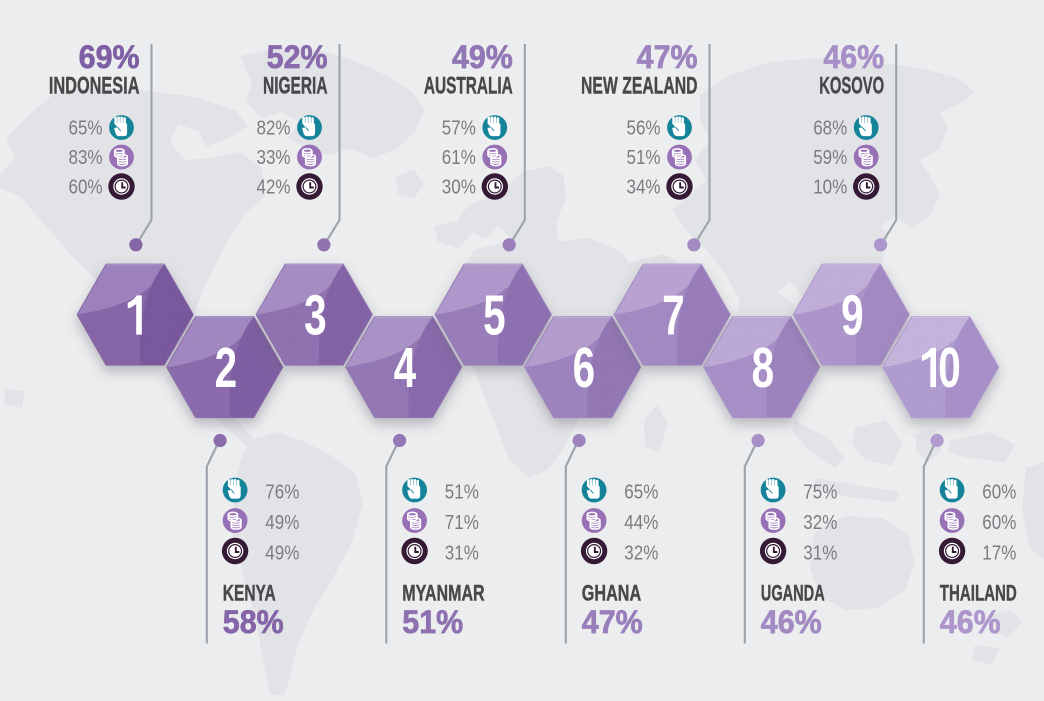 The height and width of the screenshot is (701, 1044). I want to click on svg-text: 8, so click(763, 367).